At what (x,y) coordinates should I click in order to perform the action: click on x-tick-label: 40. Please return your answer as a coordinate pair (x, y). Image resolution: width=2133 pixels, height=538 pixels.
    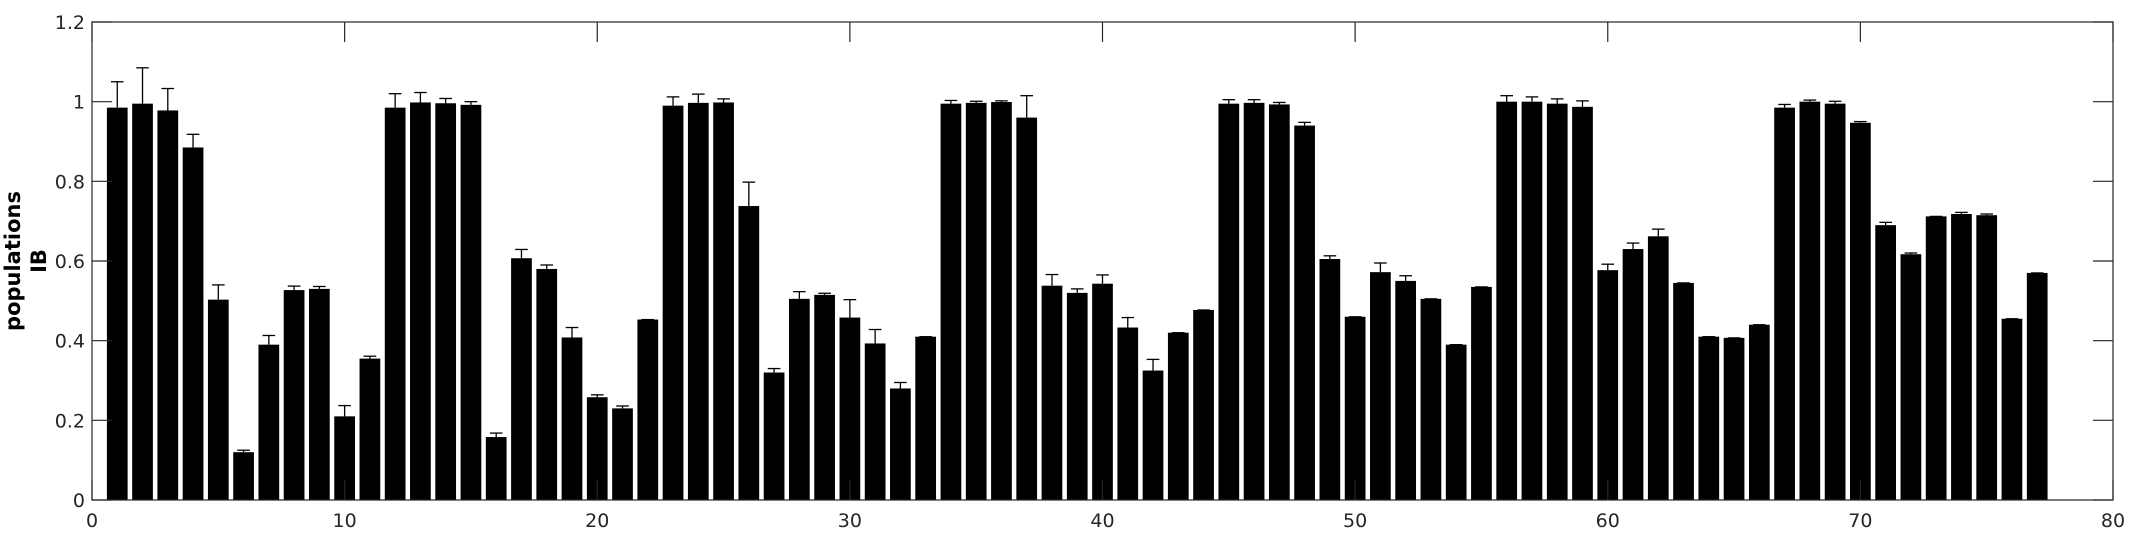
    Looking at the image, I should click on (1102, 521).